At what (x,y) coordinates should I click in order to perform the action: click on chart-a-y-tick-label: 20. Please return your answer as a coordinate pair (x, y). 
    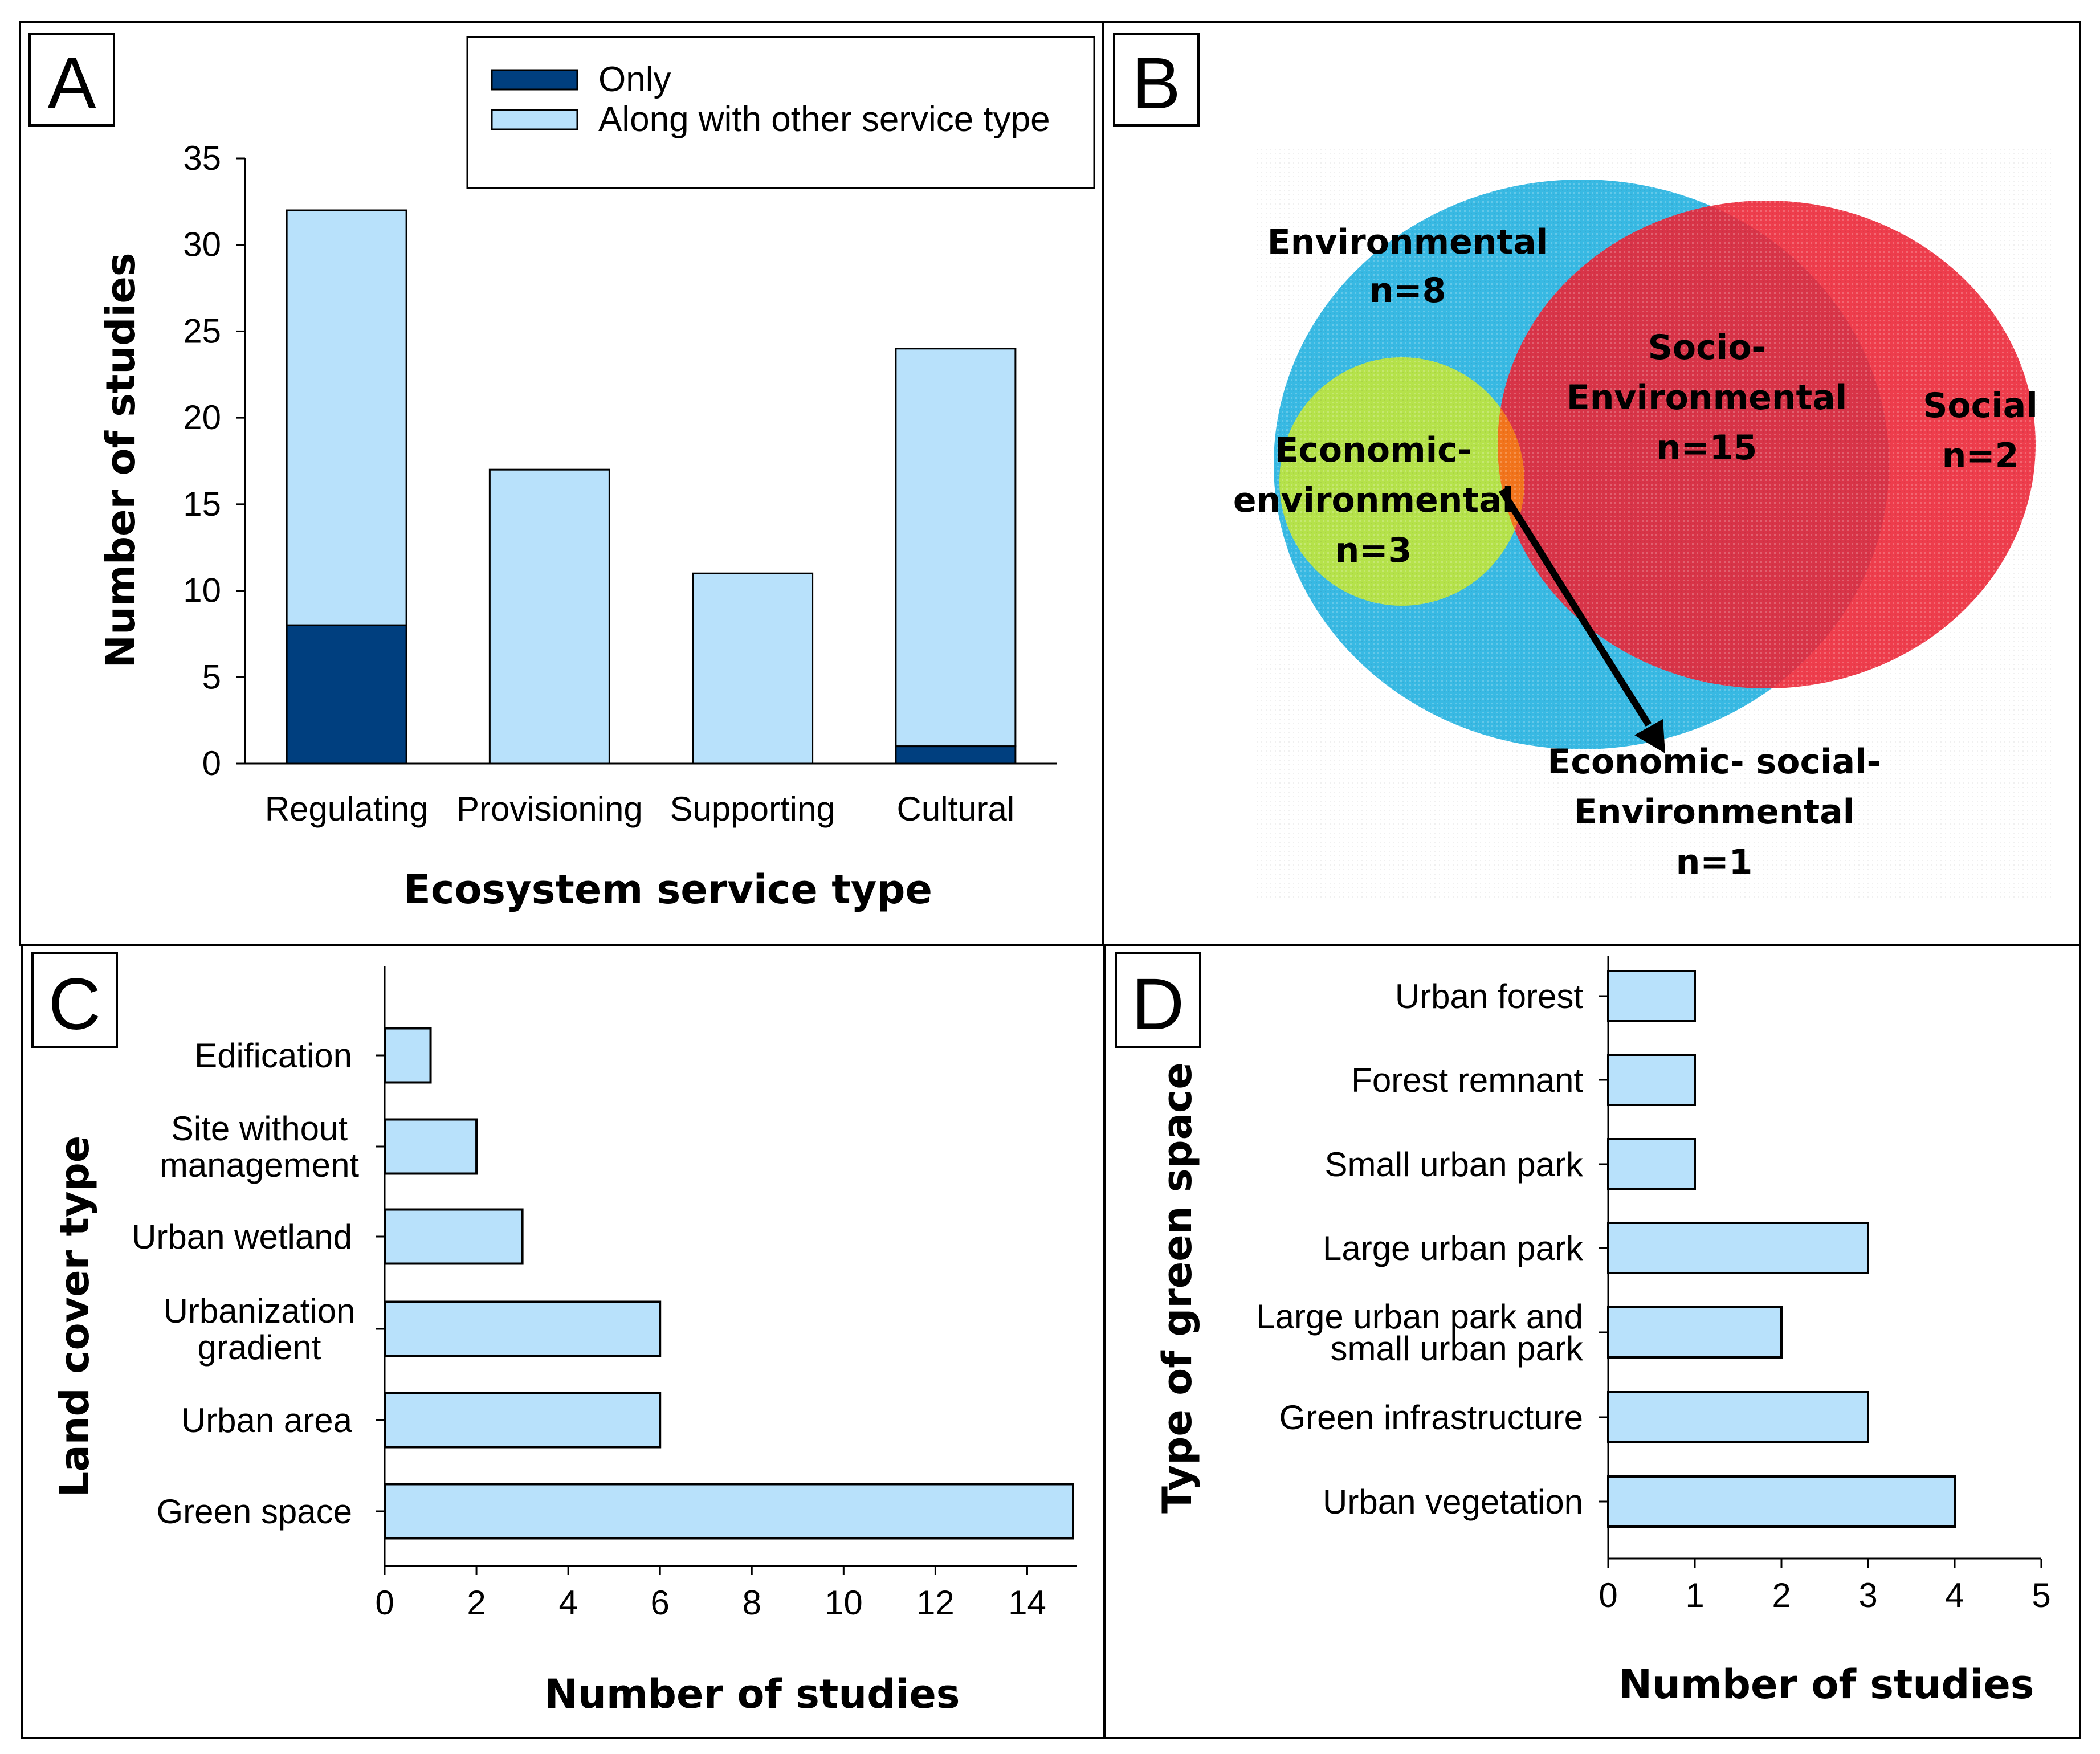
    Looking at the image, I should click on (202, 417).